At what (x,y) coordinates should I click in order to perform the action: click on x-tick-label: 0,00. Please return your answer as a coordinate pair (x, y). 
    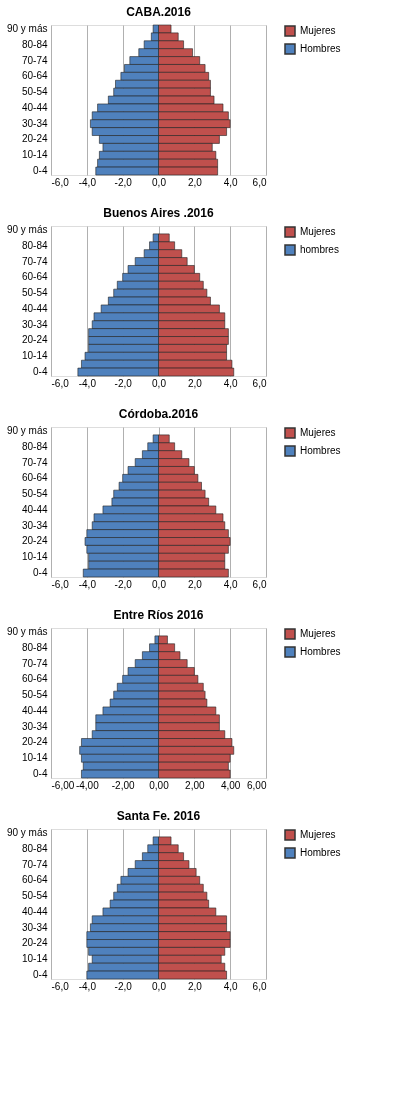
    Looking at the image, I should click on (159, 785).